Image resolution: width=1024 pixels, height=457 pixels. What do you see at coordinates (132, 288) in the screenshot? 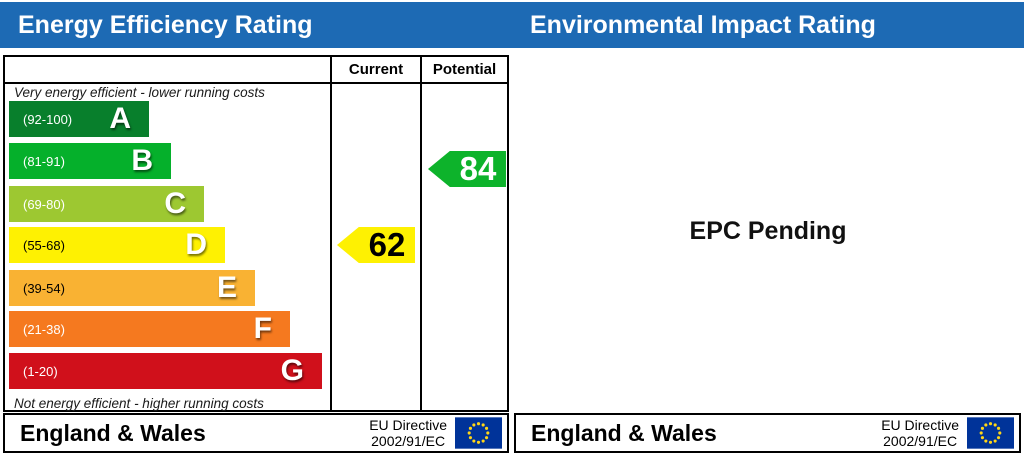
I see `band-row-e: (39-54) E` at bounding box center [132, 288].